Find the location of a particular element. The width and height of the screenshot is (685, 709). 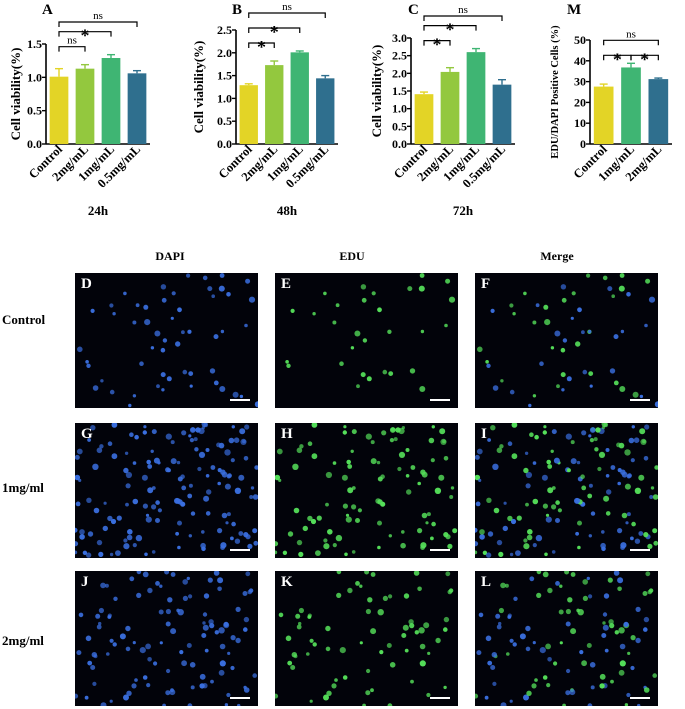

fluorescence-cells is located at coordinates (566, 638).